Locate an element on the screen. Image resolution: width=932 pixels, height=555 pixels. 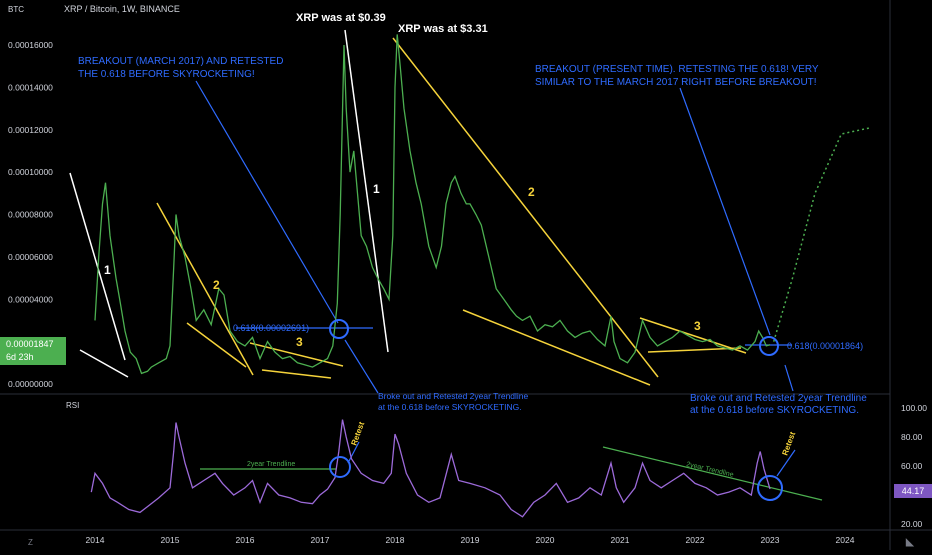
time-tick-label: 2015 is located at coordinates (170, 540).